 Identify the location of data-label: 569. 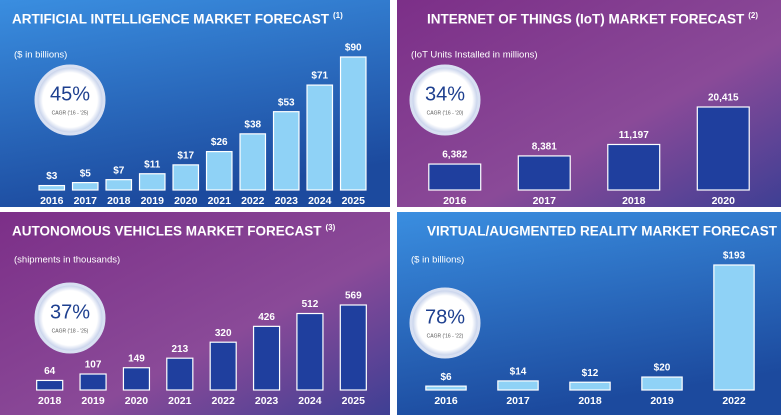
(353, 296).